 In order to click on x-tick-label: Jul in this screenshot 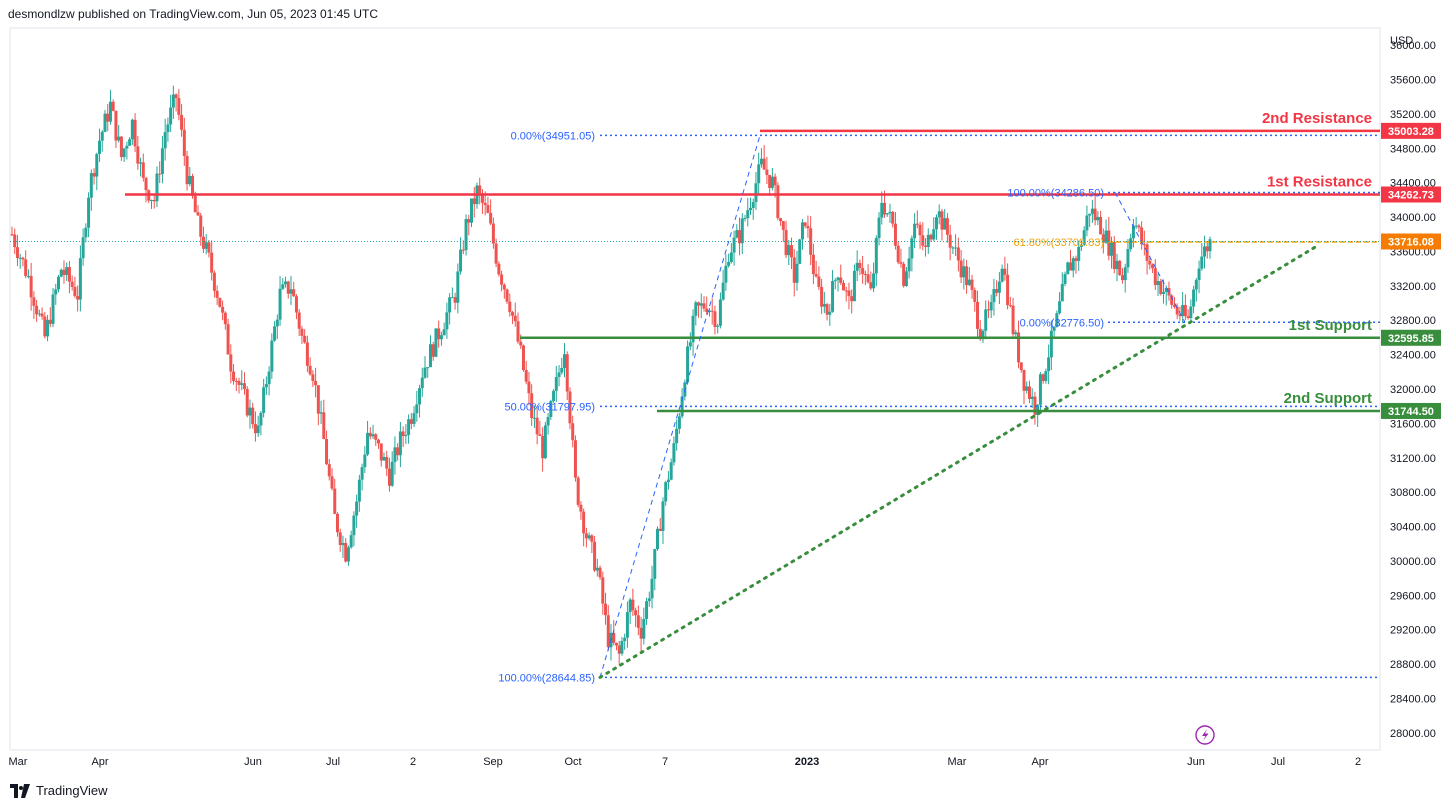, I will do `click(333, 762)`.